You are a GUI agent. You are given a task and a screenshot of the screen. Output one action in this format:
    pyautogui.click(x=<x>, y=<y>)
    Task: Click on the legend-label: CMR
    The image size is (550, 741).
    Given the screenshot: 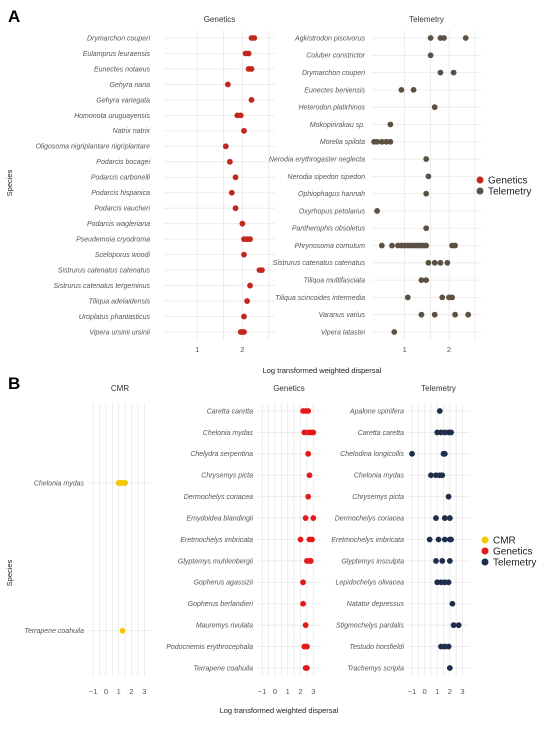 What is the action you would take?
    pyautogui.click(x=504, y=541)
    